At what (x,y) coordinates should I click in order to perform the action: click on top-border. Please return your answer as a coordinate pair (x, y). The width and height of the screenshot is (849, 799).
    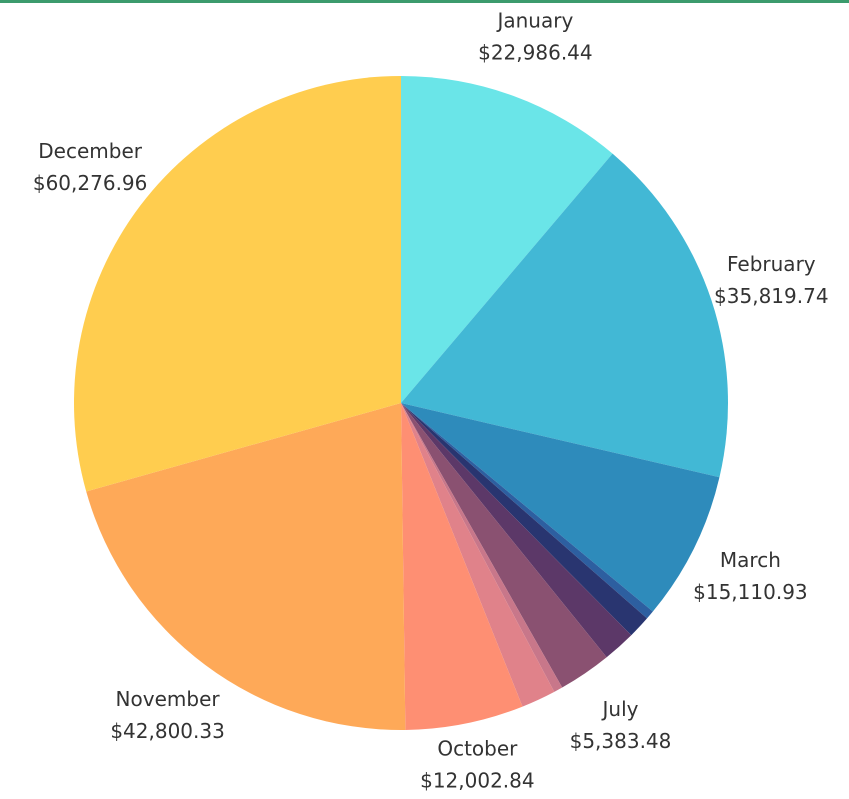
    Looking at the image, I should click on (424, 1).